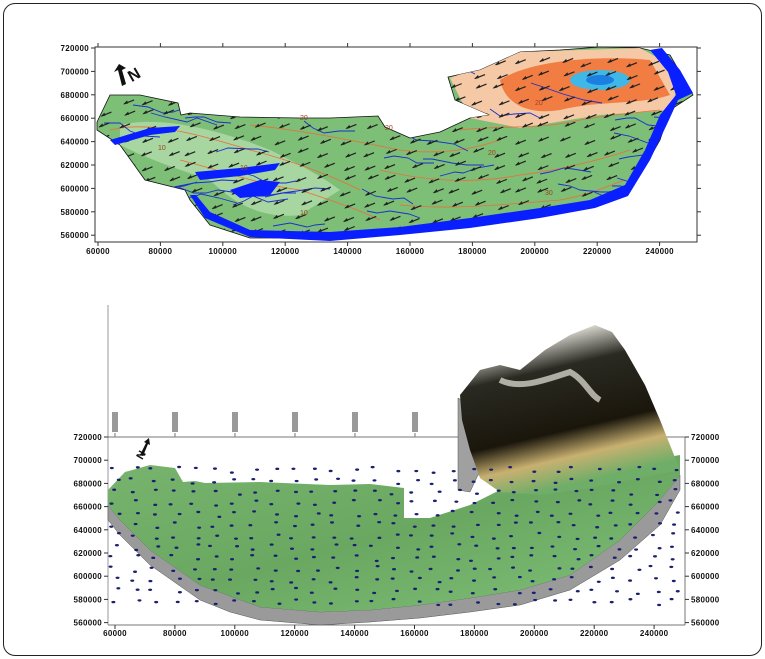 The height and width of the screenshot is (659, 765). I want to click on x-tick-label: 80000, so click(161, 251).